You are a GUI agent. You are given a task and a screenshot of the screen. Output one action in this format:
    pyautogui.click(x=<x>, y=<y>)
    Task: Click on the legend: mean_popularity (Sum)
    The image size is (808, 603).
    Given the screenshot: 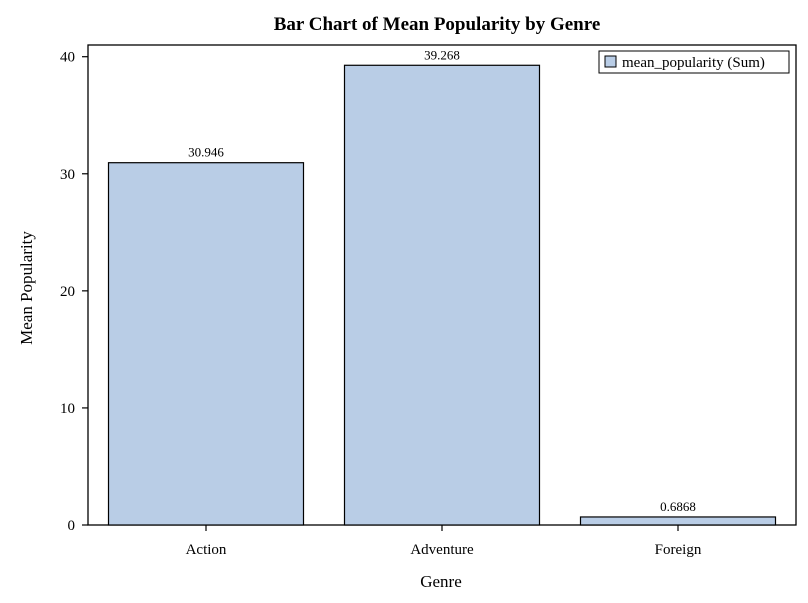 What is the action you would take?
    pyautogui.click(x=694, y=62)
    